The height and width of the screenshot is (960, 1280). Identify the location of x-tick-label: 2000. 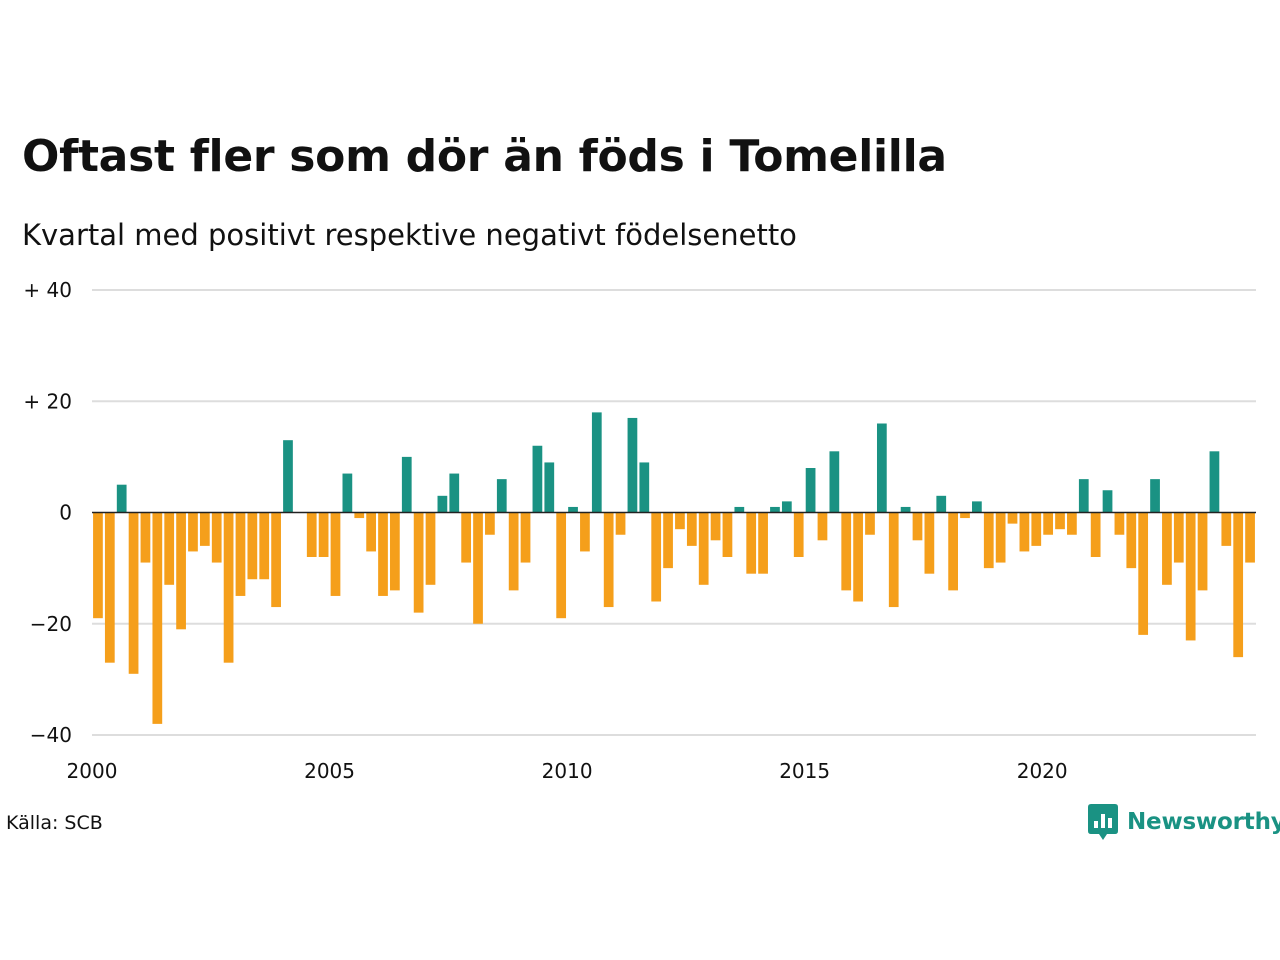
(92, 771).